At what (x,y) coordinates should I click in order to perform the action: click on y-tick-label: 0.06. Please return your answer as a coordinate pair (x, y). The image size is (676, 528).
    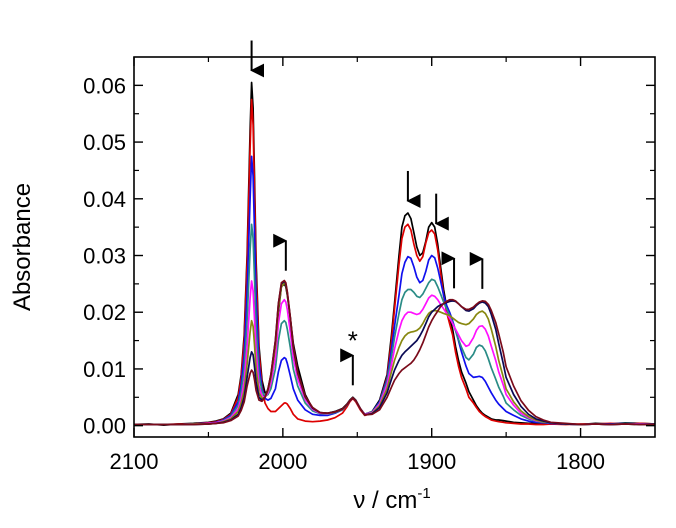
    Looking at the image, I should click on (104, 85).